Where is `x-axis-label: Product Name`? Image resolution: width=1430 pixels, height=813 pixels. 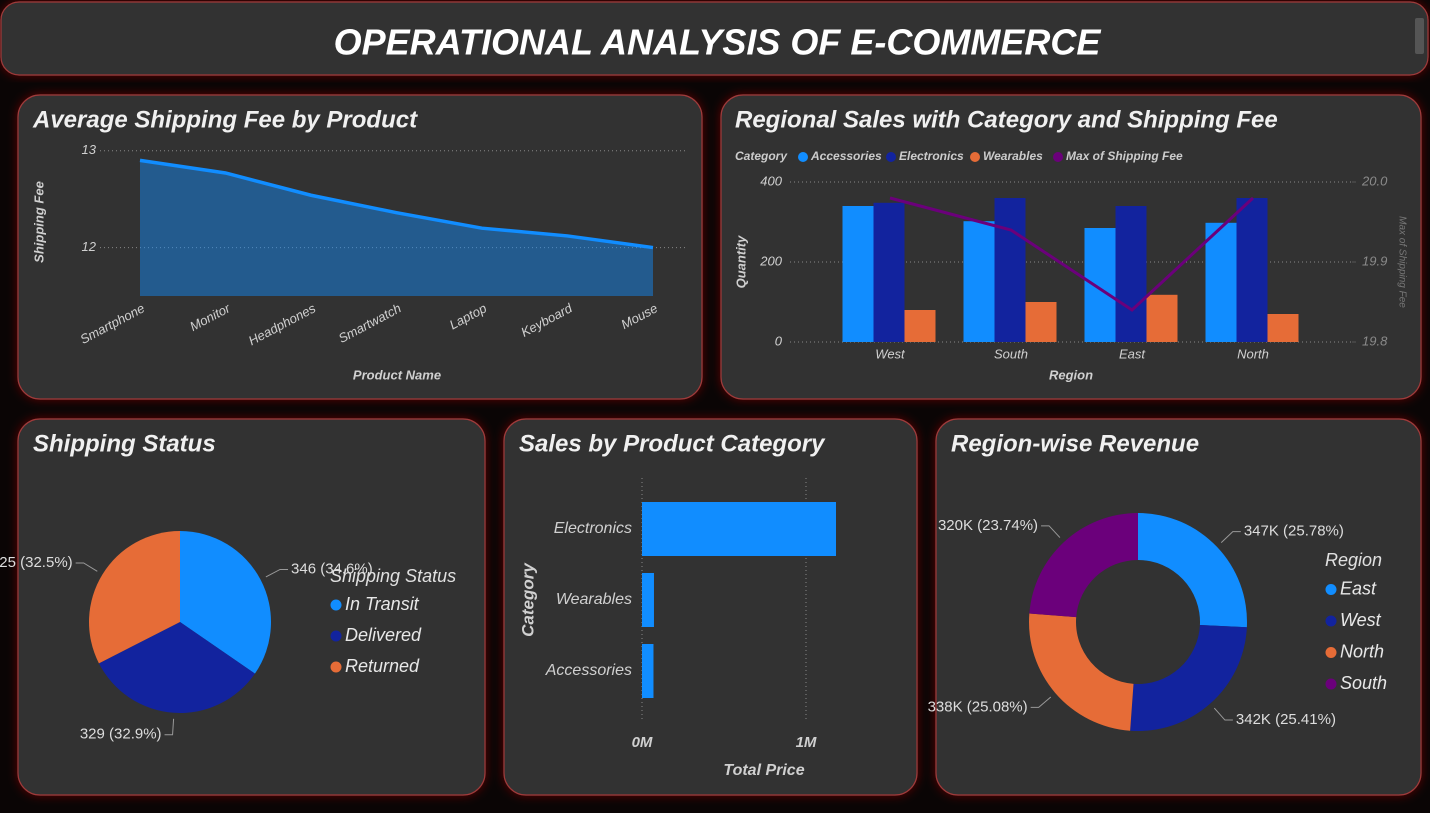
x-axis-label: Product Name is located at coordinates (397, 374).